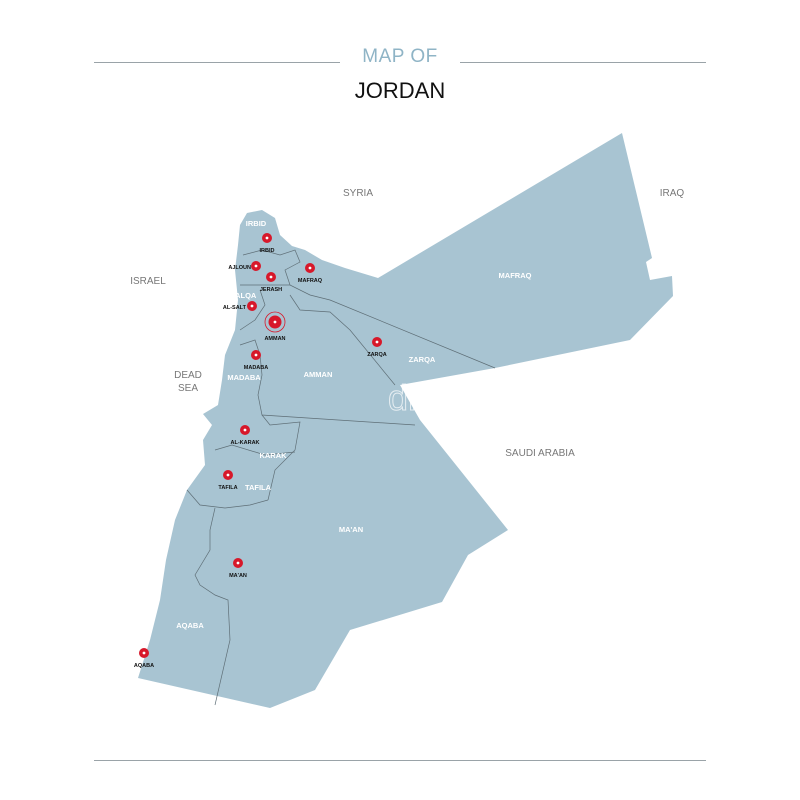 Image resolution: width=800 pixels, height=800 pixels. What do you see at coordinates (318, 374) in the screenshot?
I see `region-label: AMMAN` at bounding box center [318, 374].